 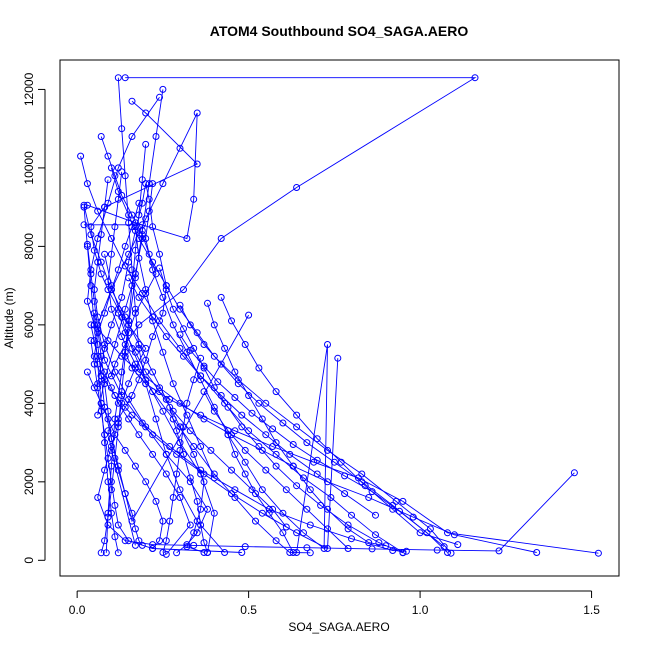 I want to click on x-tick-label: 0.0, so click(x=77, y=610).